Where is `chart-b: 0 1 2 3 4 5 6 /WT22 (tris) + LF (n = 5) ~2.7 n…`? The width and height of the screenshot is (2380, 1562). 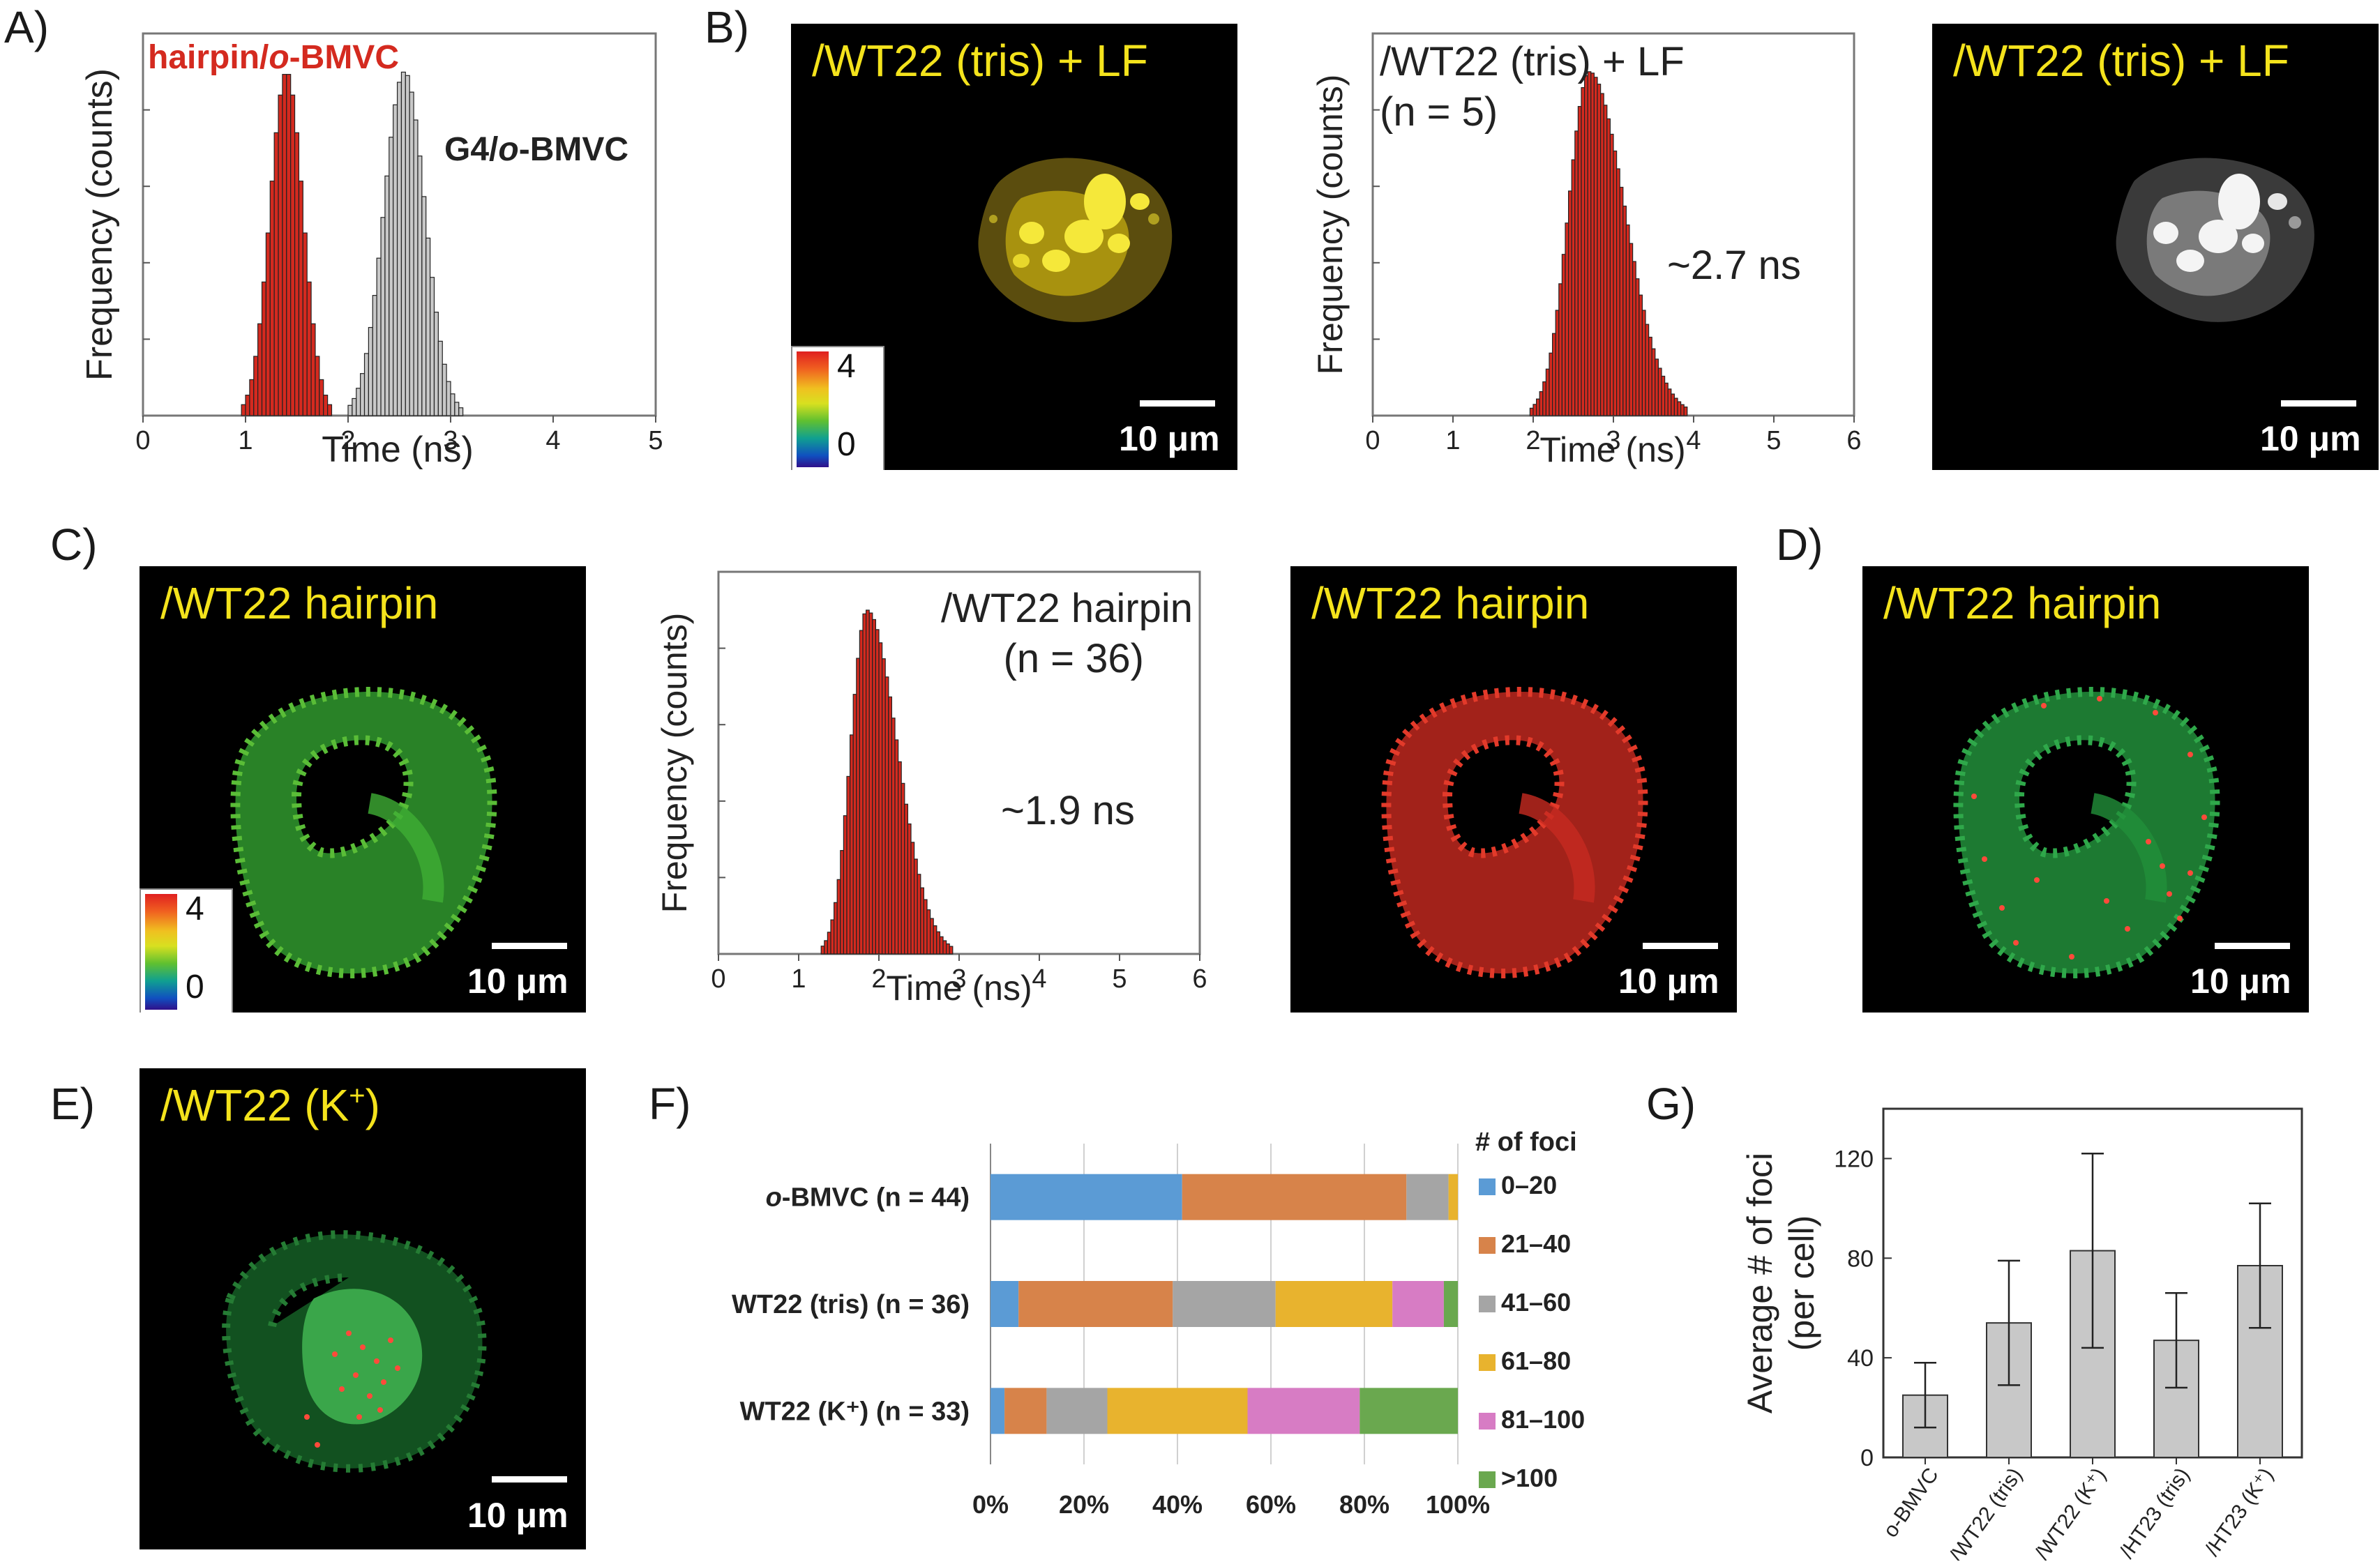 chart-b: 0 1 2 3 4 5 6 /WT22 (tris) + LF (n = 5) ~2.7 n… is located at coordinates (1587, 250).